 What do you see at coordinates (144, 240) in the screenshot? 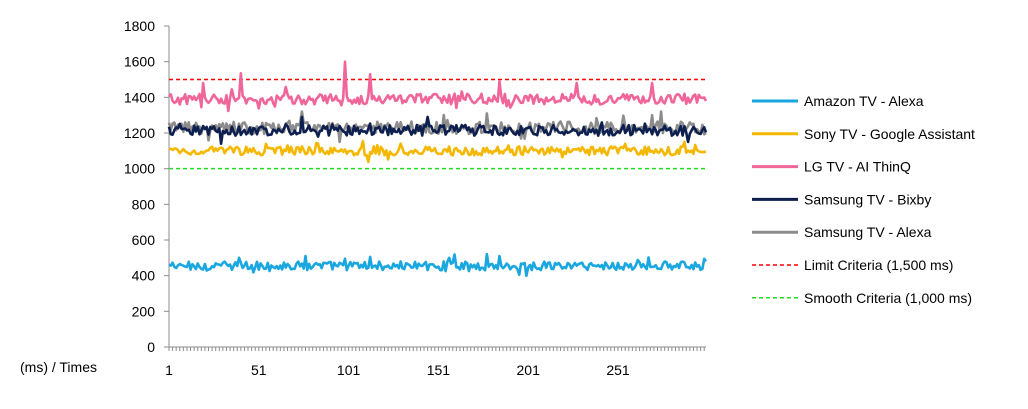
I see `y-tick-label: 600` at bounding box center [144, 240].